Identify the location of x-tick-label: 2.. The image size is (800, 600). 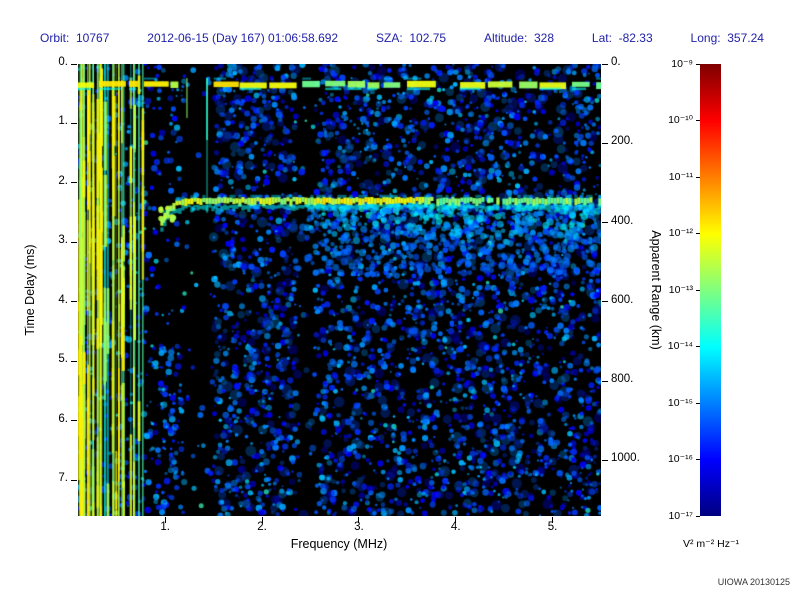
(262, 527).